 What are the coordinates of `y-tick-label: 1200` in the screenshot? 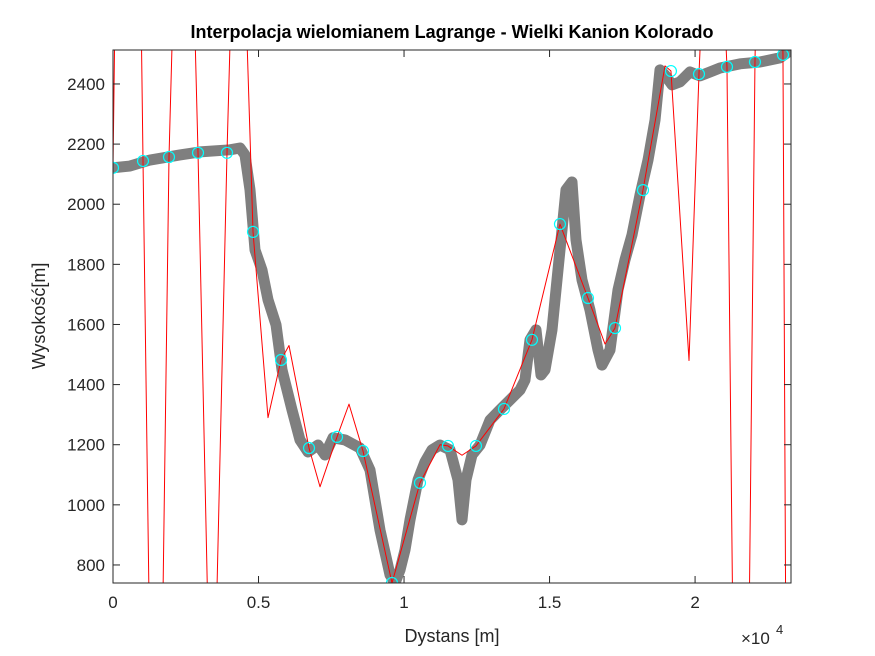 It's located at (86, 445).